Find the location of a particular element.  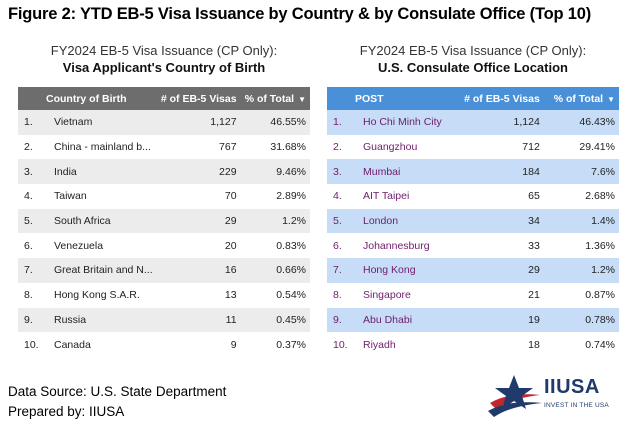

row-percent: 9.46% is located at coordinates (275, 172).